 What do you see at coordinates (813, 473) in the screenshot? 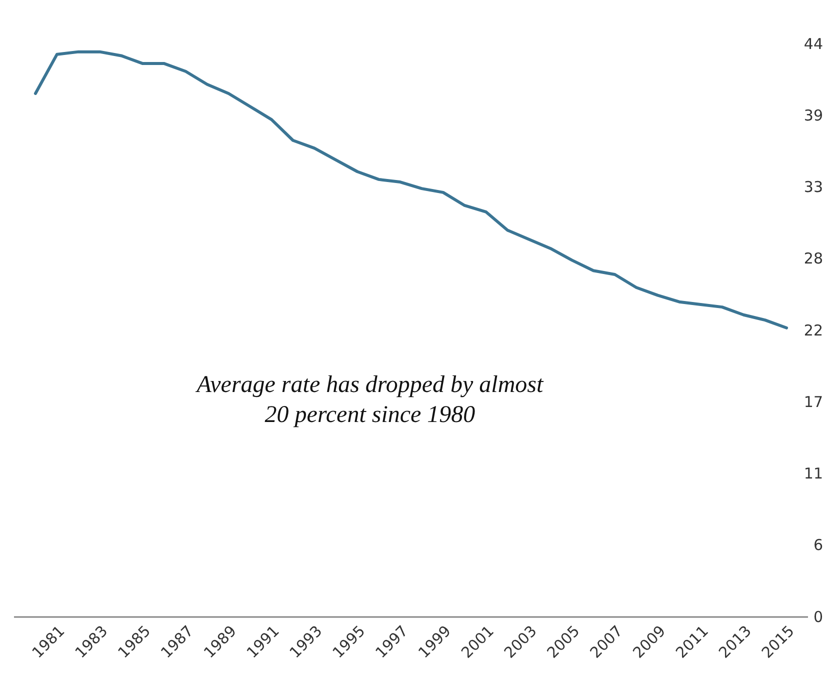
I see `y-tick-label: 11` at bounding box center [813, 473].